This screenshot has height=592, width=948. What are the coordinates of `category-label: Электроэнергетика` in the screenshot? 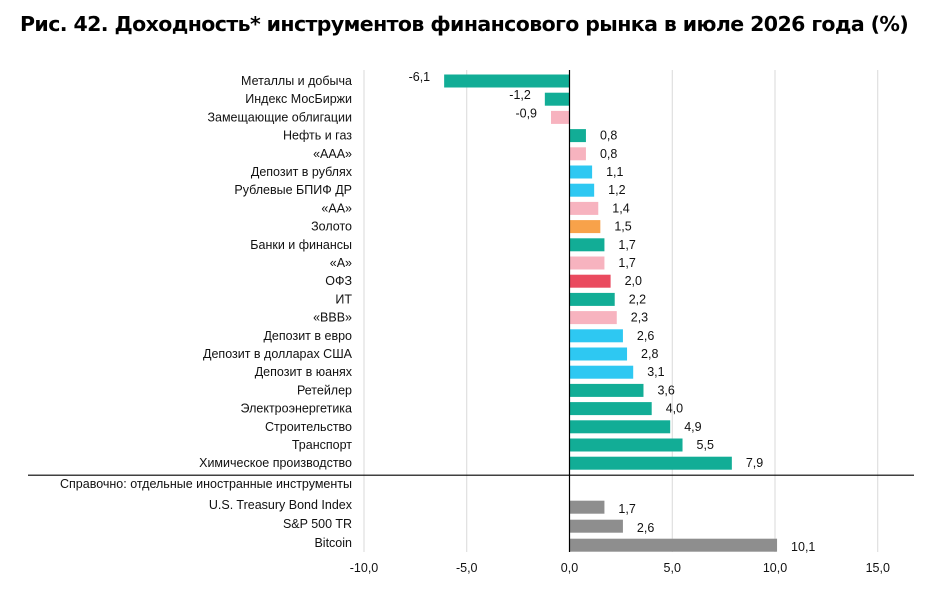 It's located at (297, 409).